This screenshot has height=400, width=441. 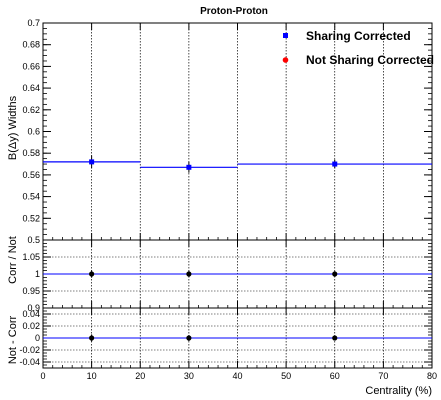 What do you see at coordinates (285, 60) in the screenshot?
I see `legend-marker-not-sharing-corrected` at bounding box center [285, 60].